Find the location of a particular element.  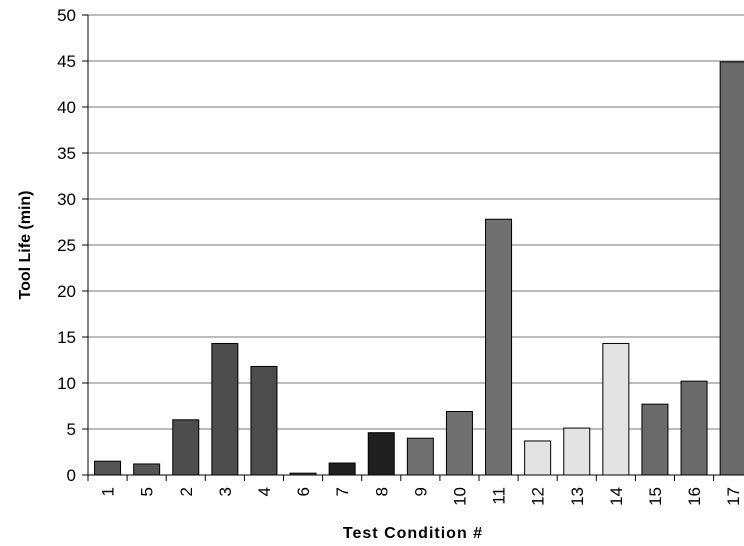

x-tick-label: 3 is located at coordinates (225, 491).